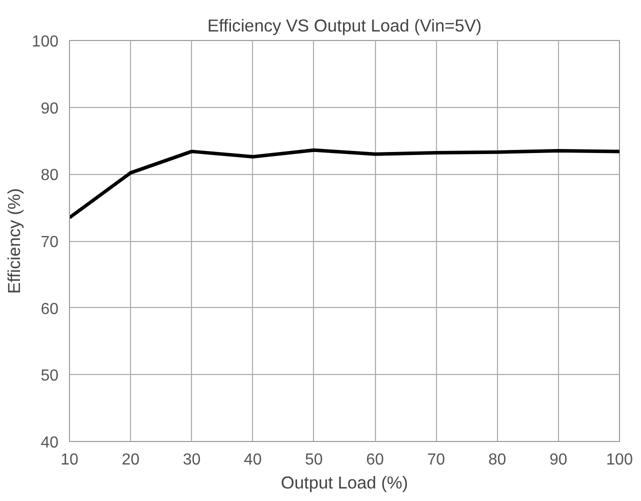  I want to click on chart-title: Efficiency VS Output Load (Vin=5V), so click(344, 26).